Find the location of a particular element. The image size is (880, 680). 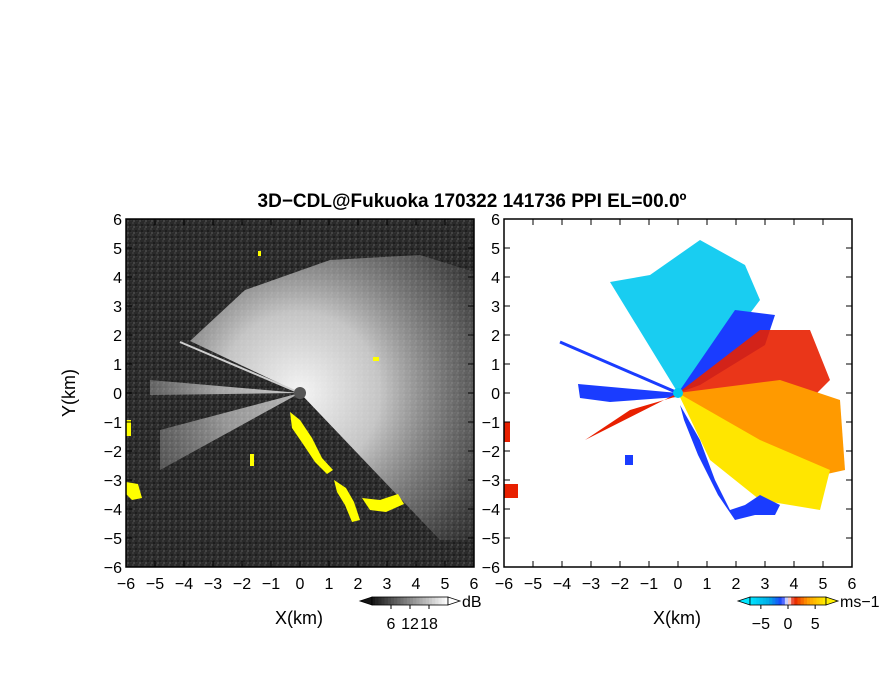

flagged-echo-yellow is located at coordinates (265, 386).